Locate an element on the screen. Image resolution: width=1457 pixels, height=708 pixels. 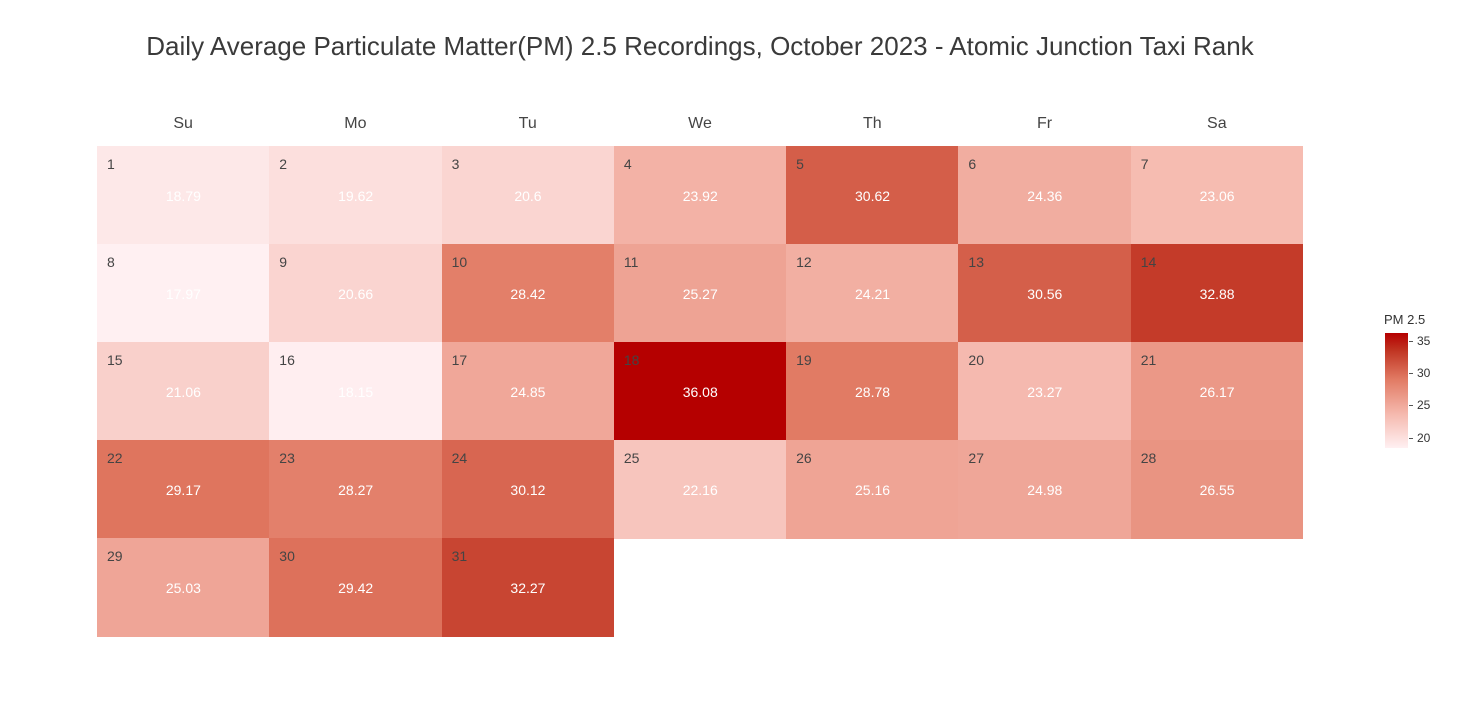
color-legend: PM 2.5 20 25 30 35 is located at coordinates (1413, 382).